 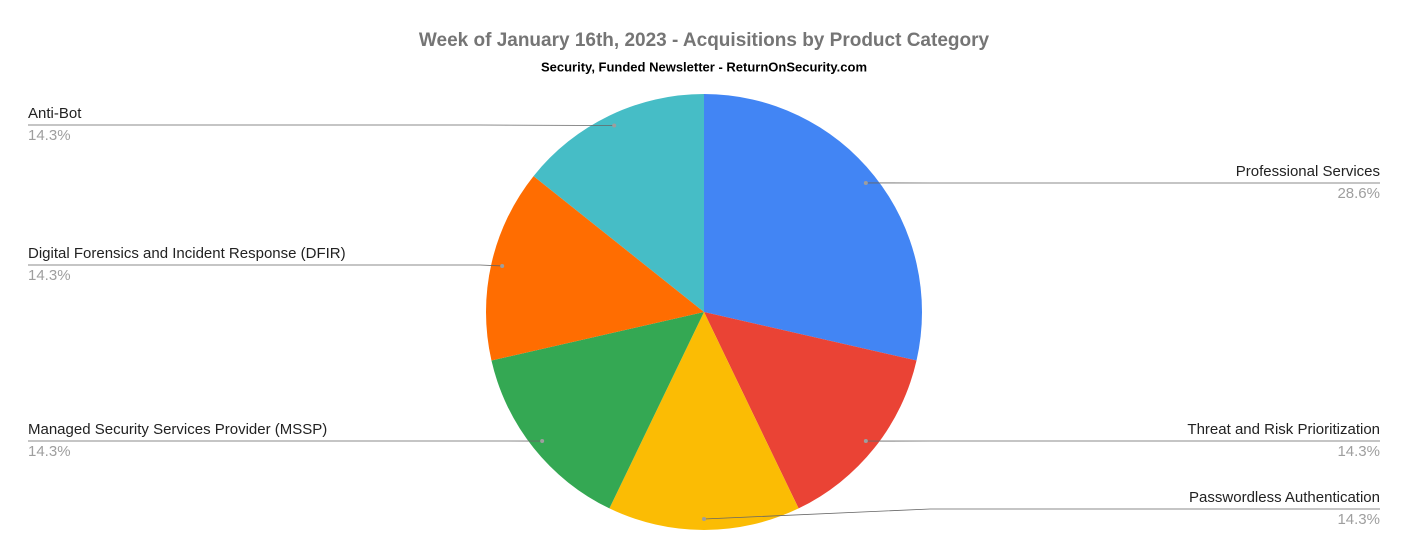 I want to click on slice-label: Threat and Risk Prioritization, so click(x=1283, y=429).